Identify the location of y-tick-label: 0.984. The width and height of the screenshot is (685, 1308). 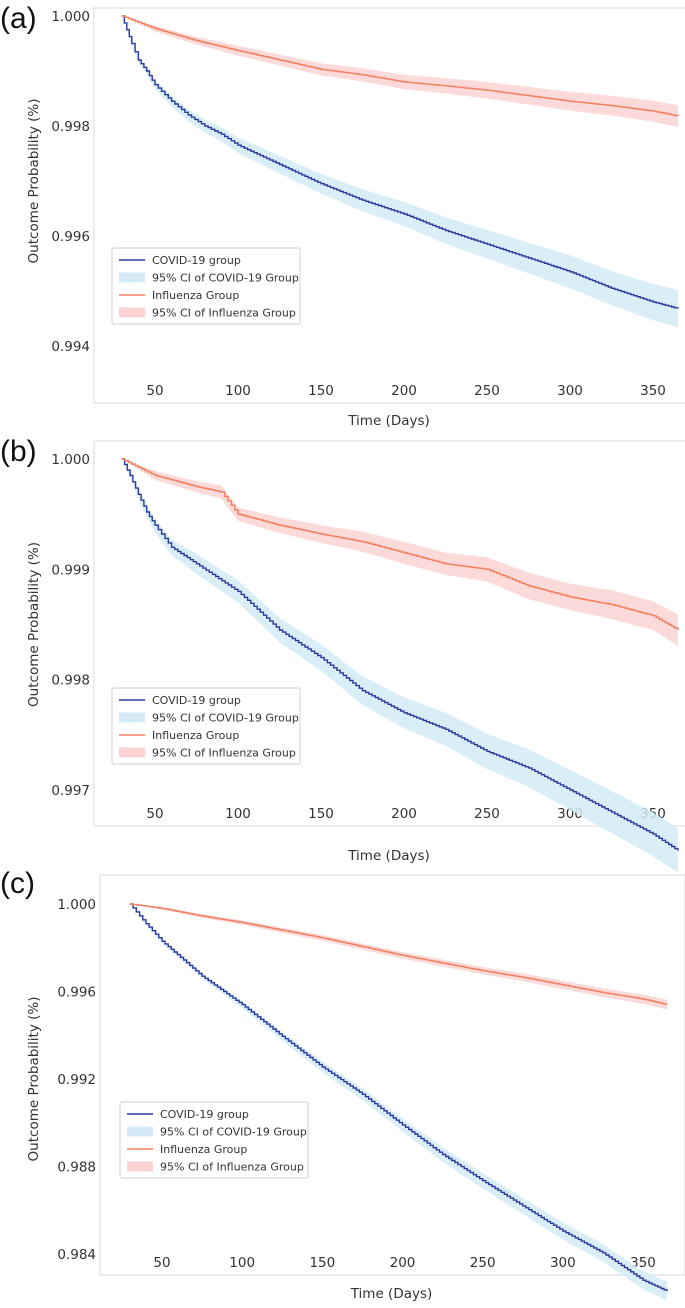
(76, 1255).